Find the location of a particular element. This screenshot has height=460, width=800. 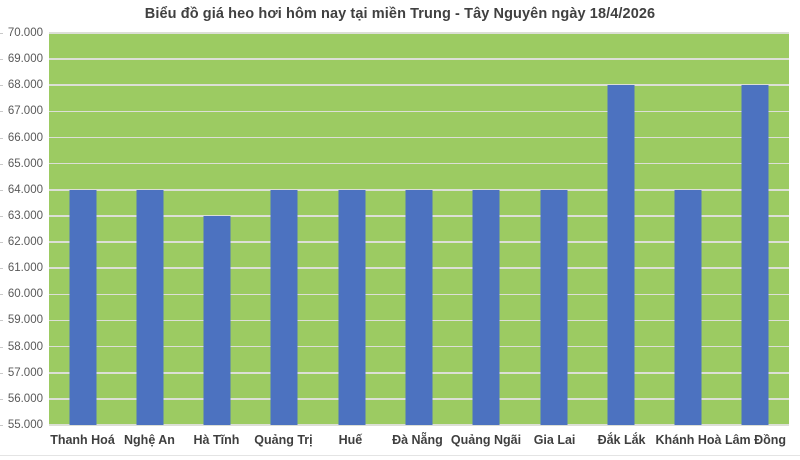

y-axis-tick-label: 57.000 is located at coordinates (25, 372).